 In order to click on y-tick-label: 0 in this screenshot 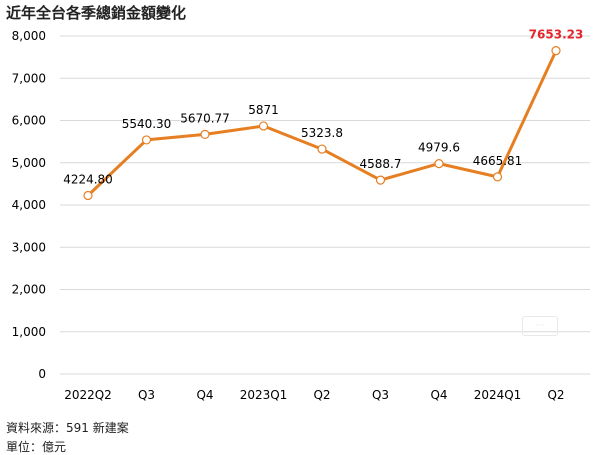, I will do `click(42, 374)`.